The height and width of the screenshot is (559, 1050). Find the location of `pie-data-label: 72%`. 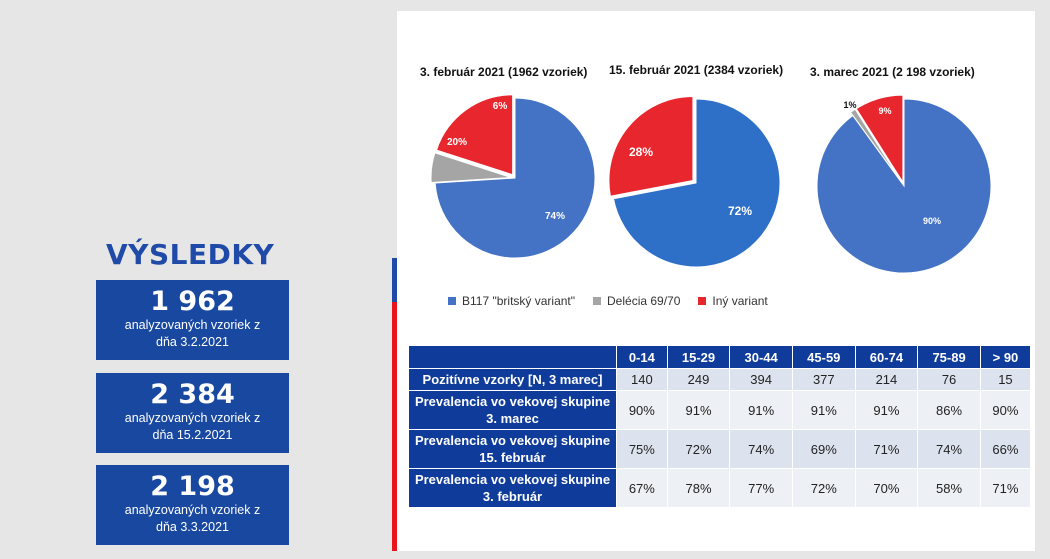

pie-data-label: 72% is located at coordinates (740, 211).